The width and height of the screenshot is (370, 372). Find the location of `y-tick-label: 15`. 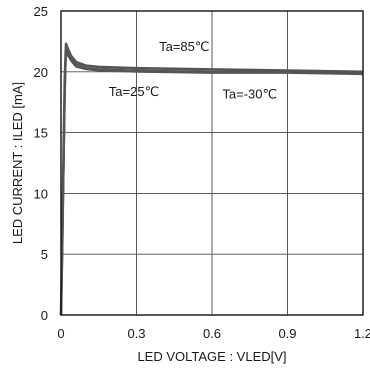

y-tick-label: 15 is located at coordinates (41, 133).